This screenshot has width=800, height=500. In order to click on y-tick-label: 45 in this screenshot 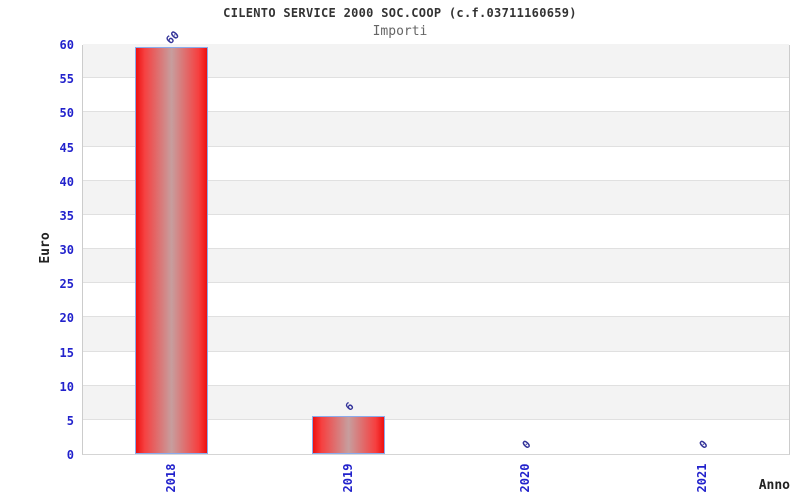, I will do `click(66, 147)`.